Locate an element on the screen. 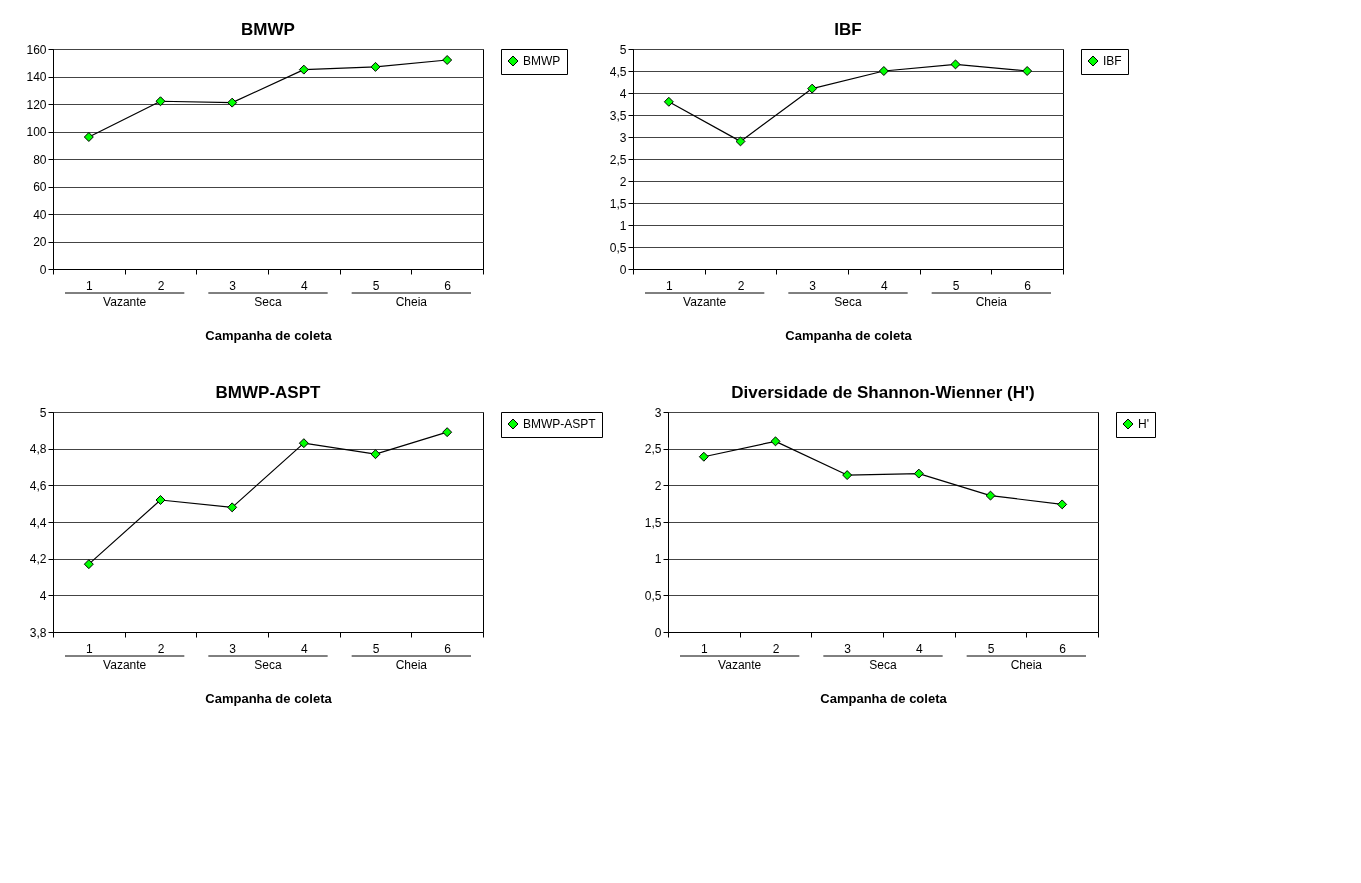 The width and height of the screenshot is (1361, 883). y-tick-label: 1 is located at coordinates (658, 559).